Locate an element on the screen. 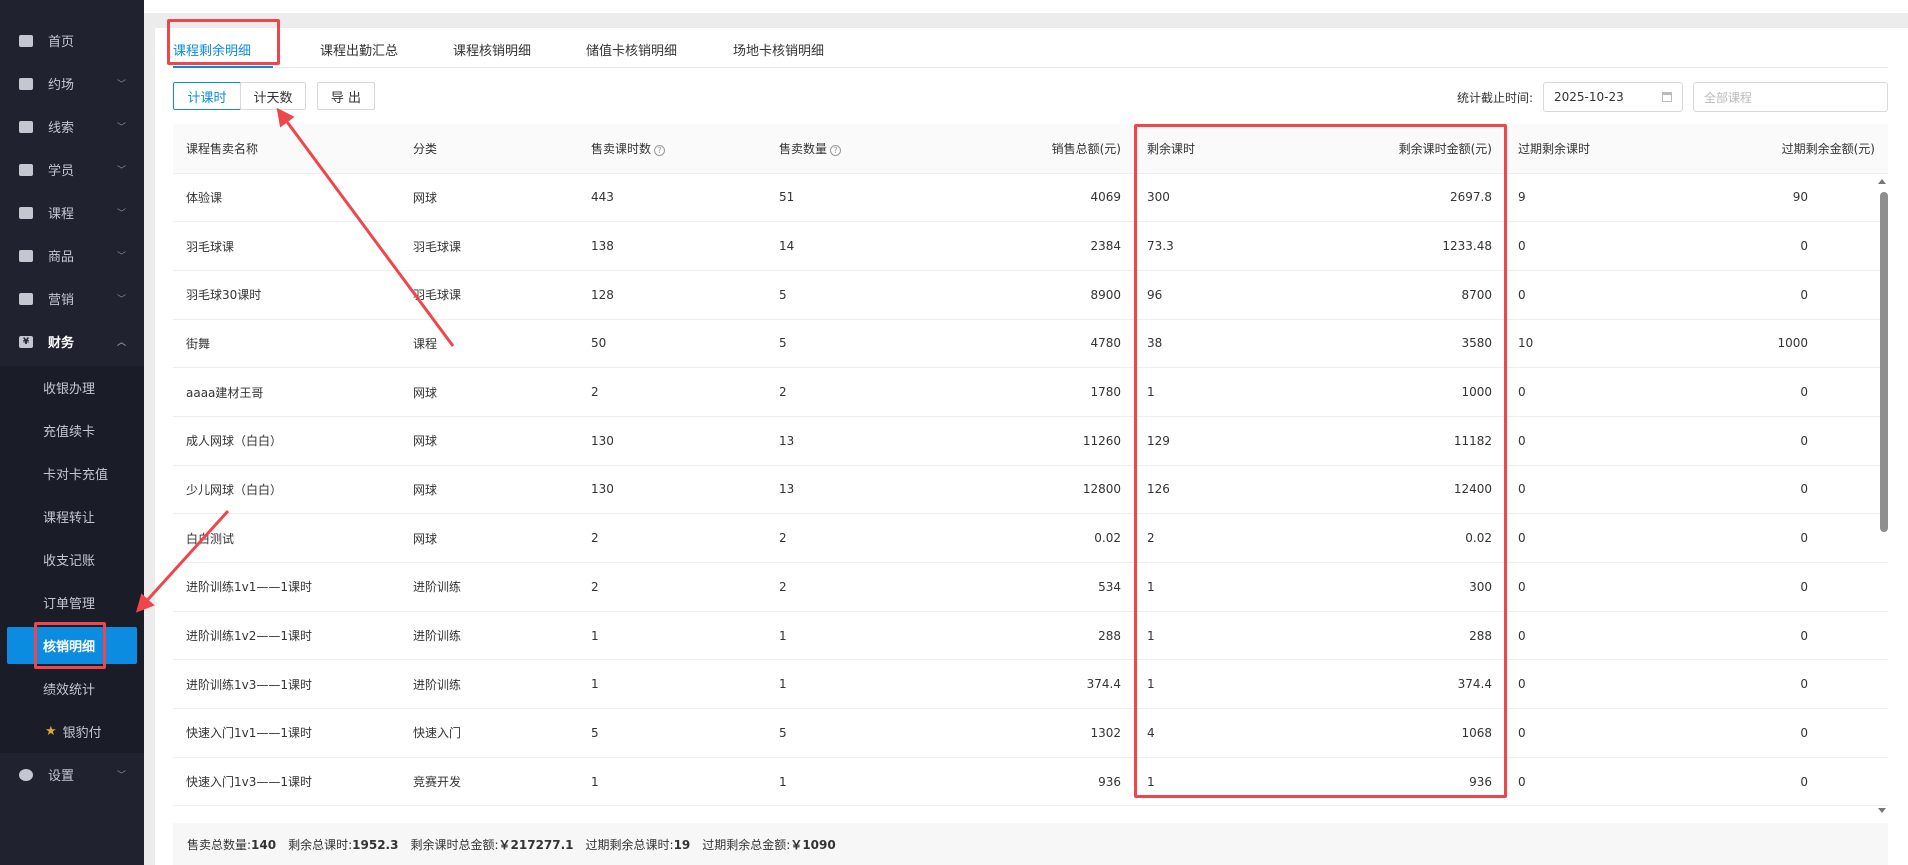  submenu-item-4: 收支记账 is located at coordinates (72, 559).